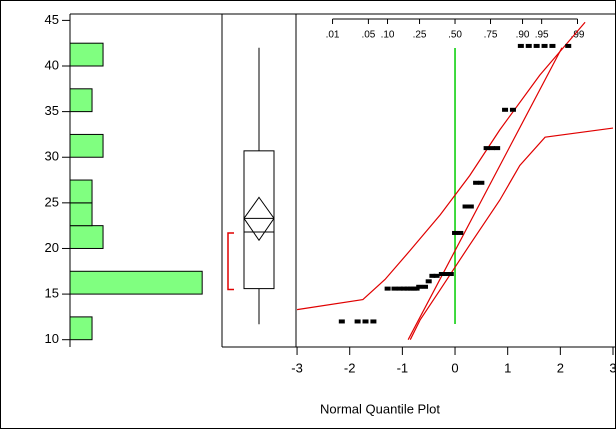 This screenshot has height=429, width=616. Describe the element at coordinates (52, 293) in the screenshot. I see `y-tick-label: 15` at that location.